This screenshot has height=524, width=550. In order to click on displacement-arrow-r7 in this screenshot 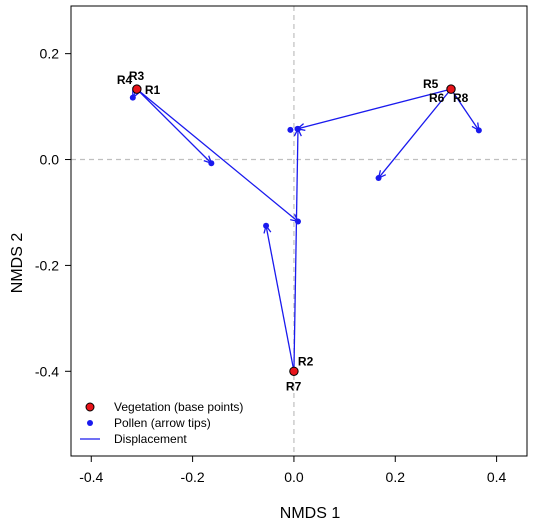, I will do `click(279, 298)`.